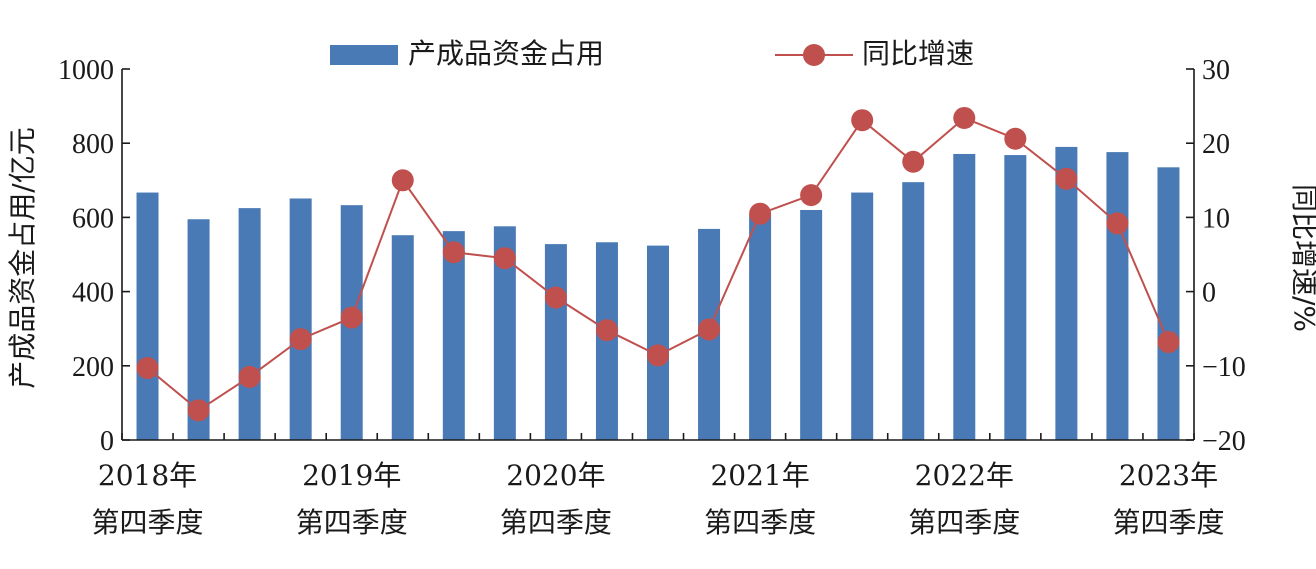 The image size is (1316, 569). What do you see at coordinates (964, 475) in the screenshot?
I see `x-tick-label-year: 2022年` at bounding box center [964, 475].